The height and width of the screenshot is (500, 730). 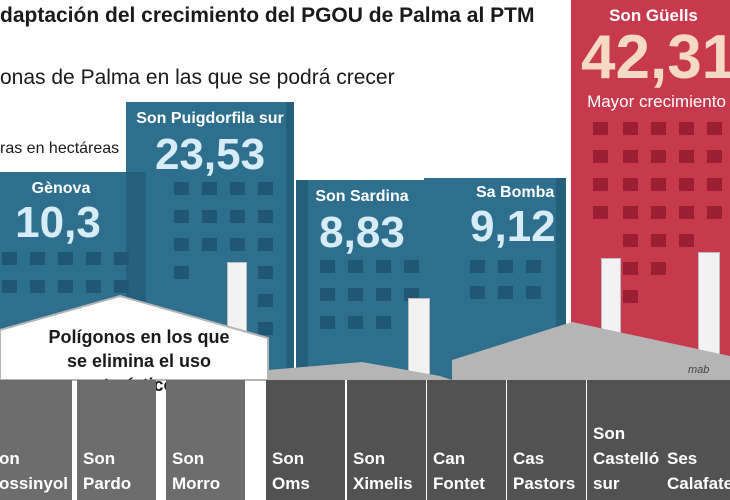 What do you see at coordinates (58, 222) in the screenshot?
I see `tower-value: 10,3` at bounding box center [58, 222].